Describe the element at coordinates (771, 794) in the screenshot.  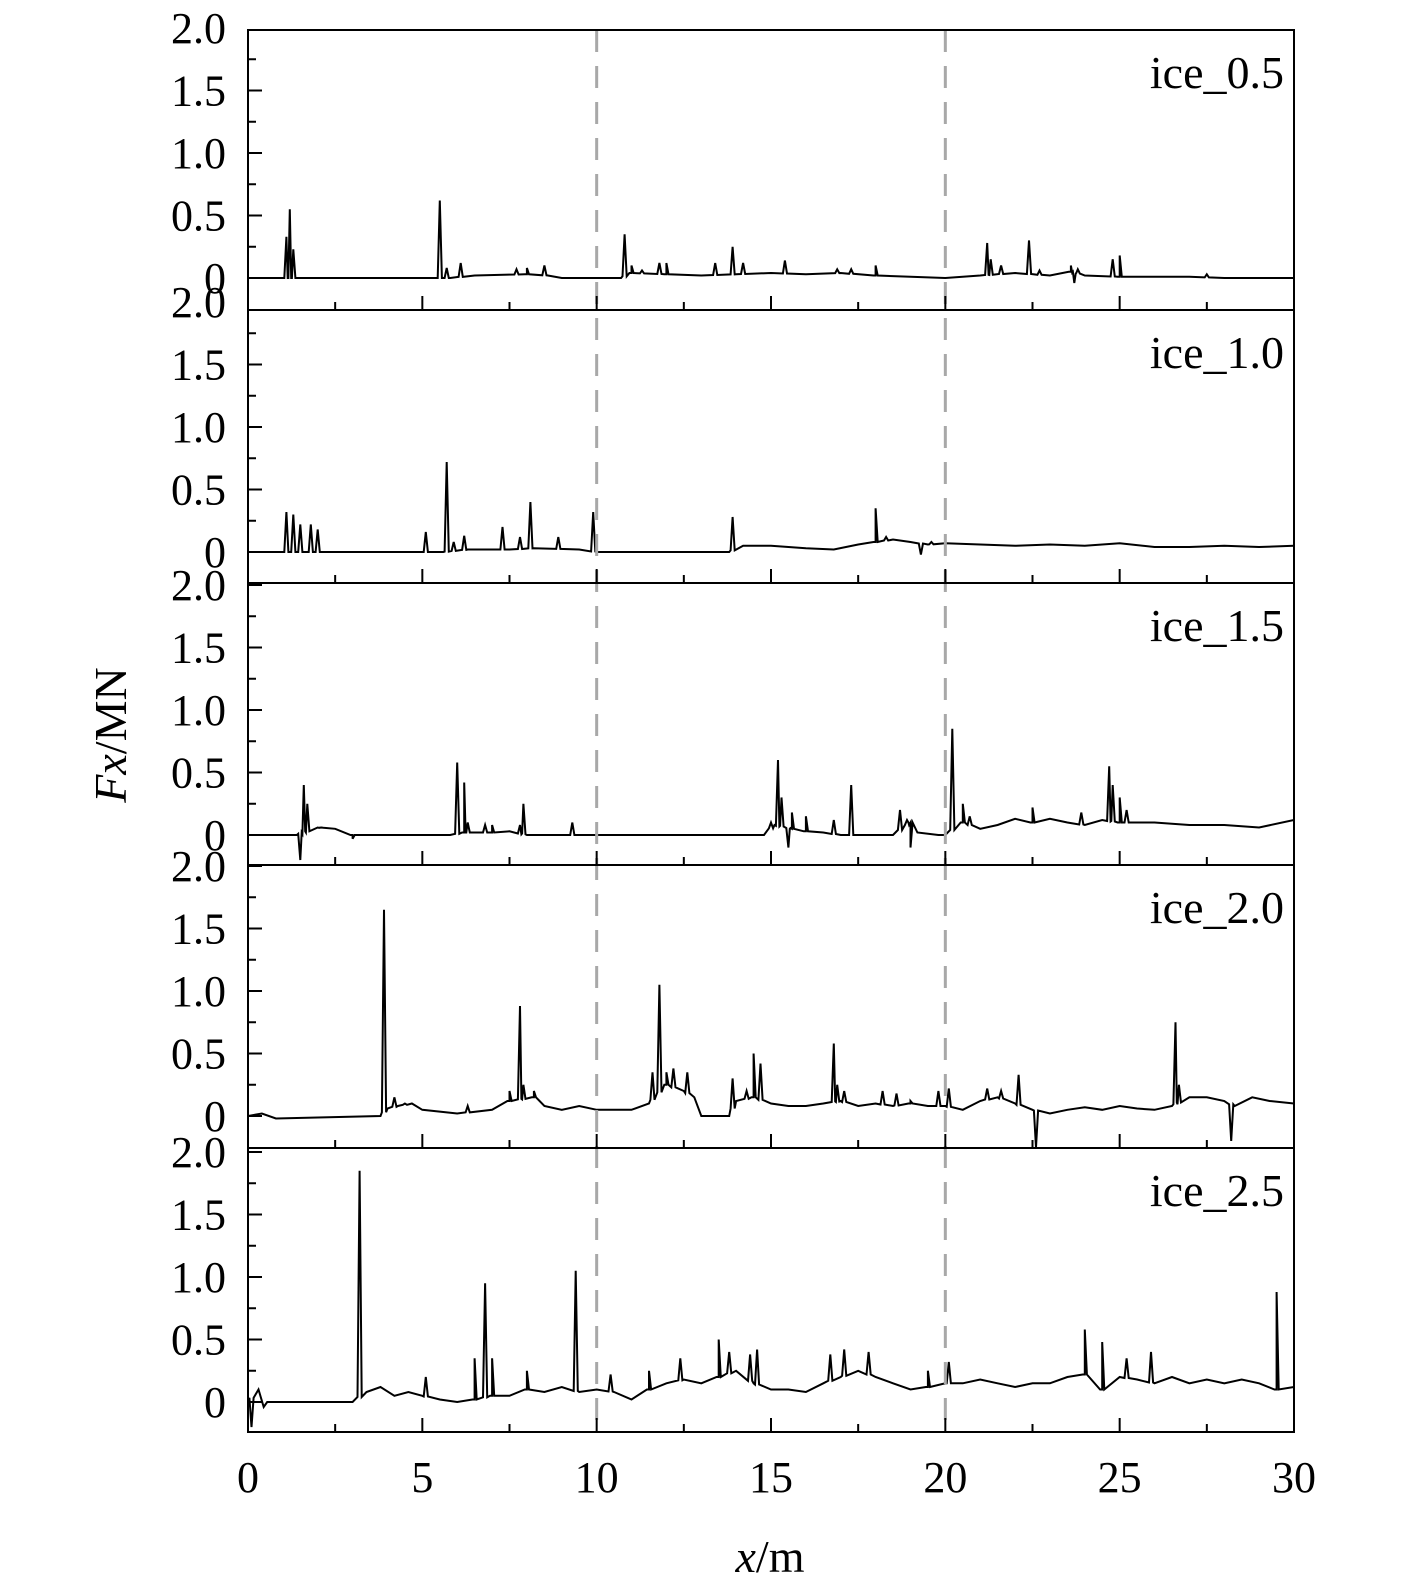
I see `series-line-ice_1.5` at that location.